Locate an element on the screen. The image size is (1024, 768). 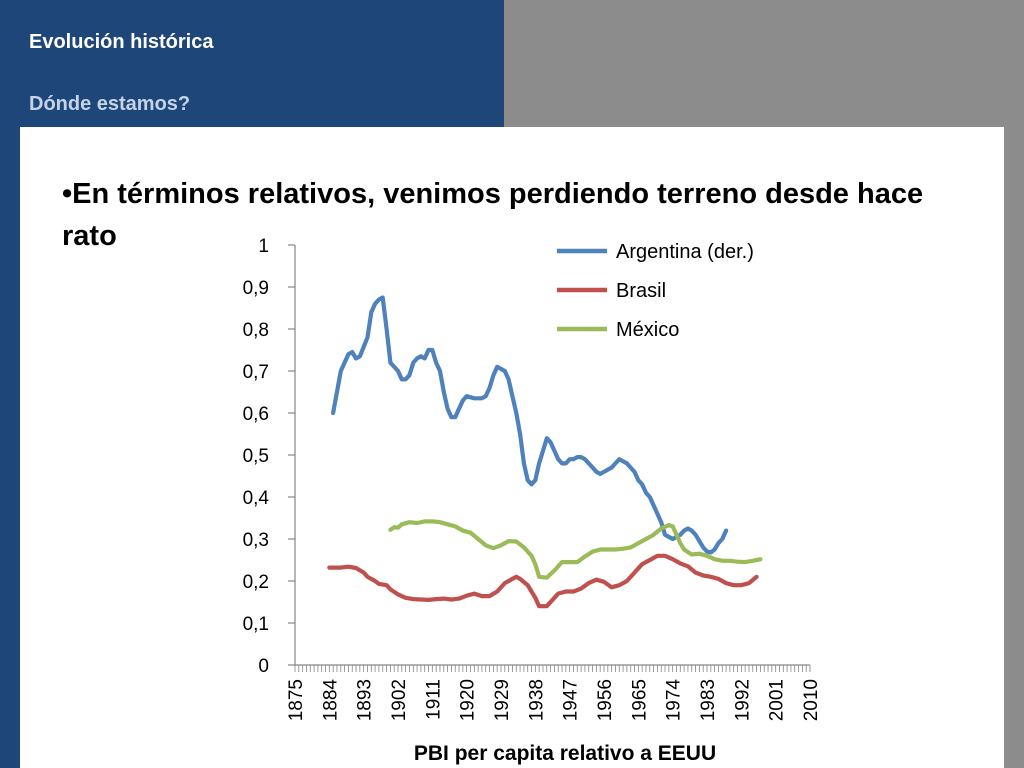
x-tick-label: 1911 is located at coordinates (433, 699).